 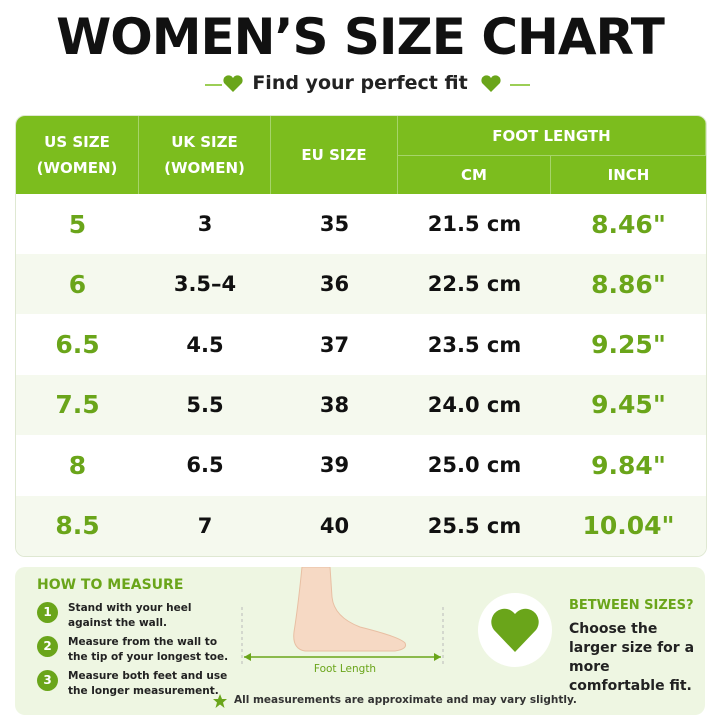 I want to click on header-cell: US SIZE (WOMEN), so click(x=77, y=155).